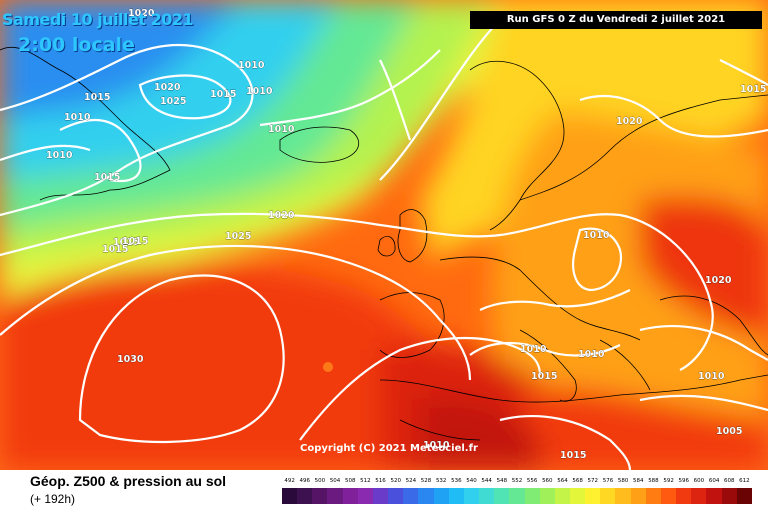 The height and width of the screenshot is (512, 768). I want to click on legend-tick-label: 556, so click(532, 481).